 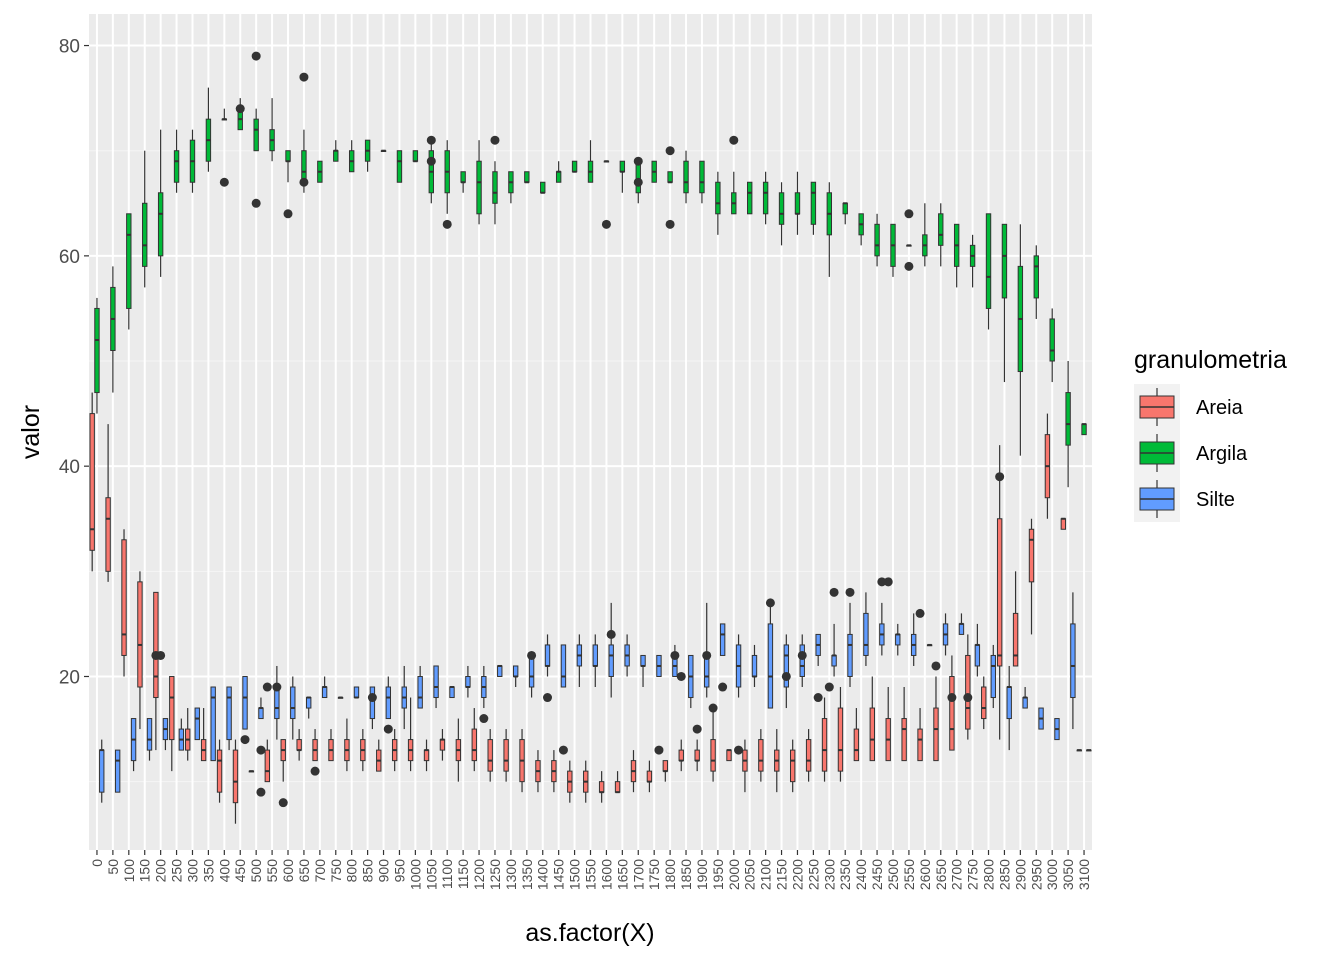 I want to click on x-tick-label: 3000, so click(x=1052, y=874).